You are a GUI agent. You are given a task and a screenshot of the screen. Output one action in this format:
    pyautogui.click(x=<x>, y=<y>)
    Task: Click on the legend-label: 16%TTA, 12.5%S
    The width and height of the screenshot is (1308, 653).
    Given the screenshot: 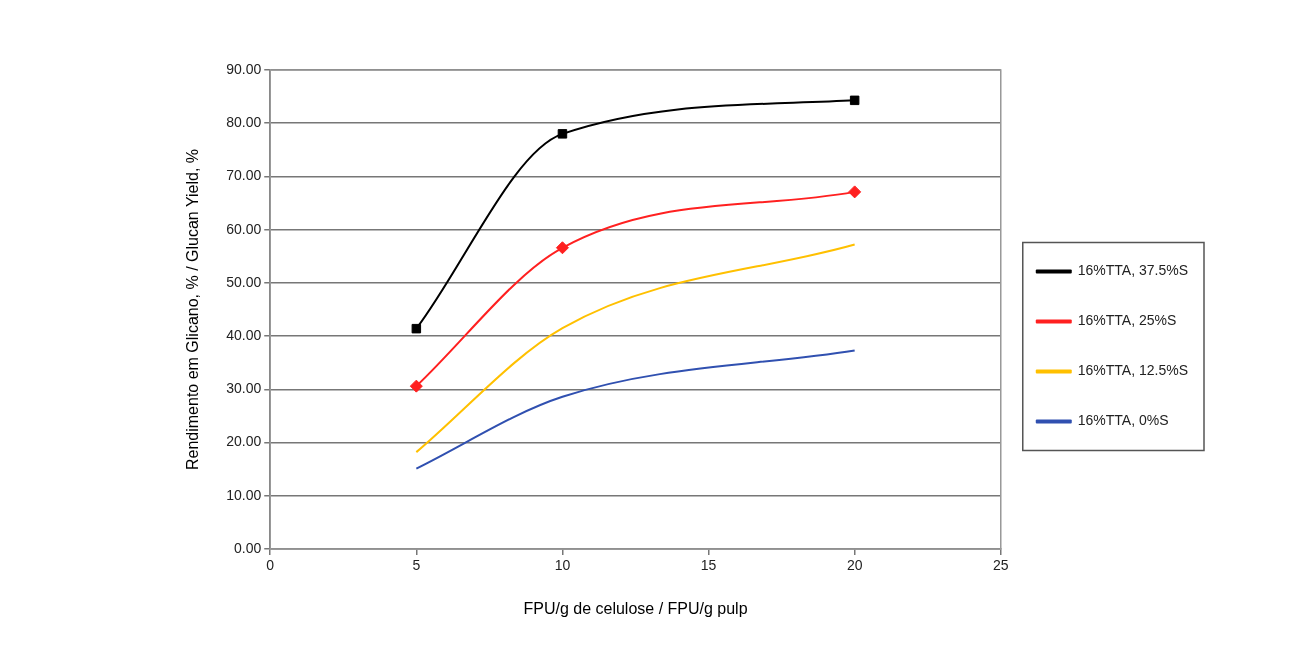 What is the action you would take?
    pyautogui.click(x=1133, y=370)
    